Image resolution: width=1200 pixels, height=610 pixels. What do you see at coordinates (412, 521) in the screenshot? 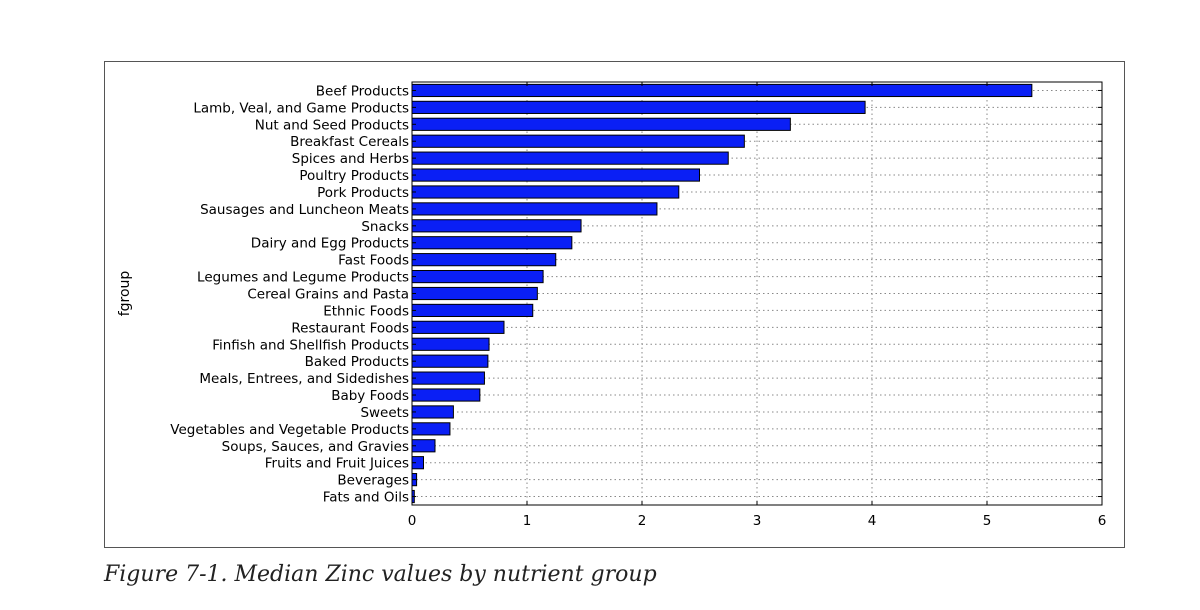
I see `x-tick-label: 0` at bounding box center [412, 521].